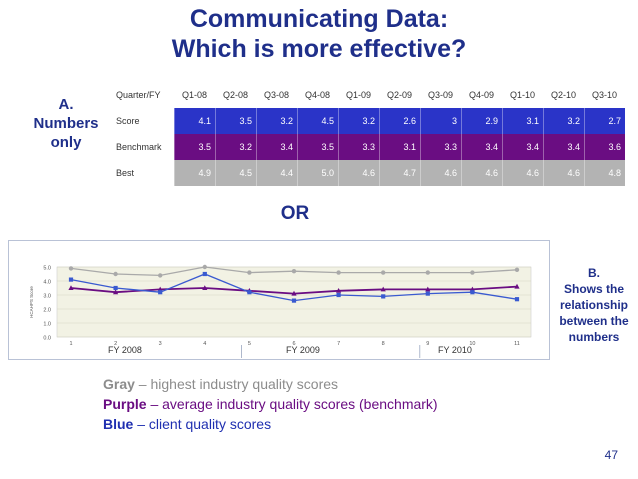 The height and width of the screenshot is (479, 638). What do you see at coordinates (317, 95) in the screenshot?
I see `table-column-header: Q4-08` at bounding box center [317, 95].